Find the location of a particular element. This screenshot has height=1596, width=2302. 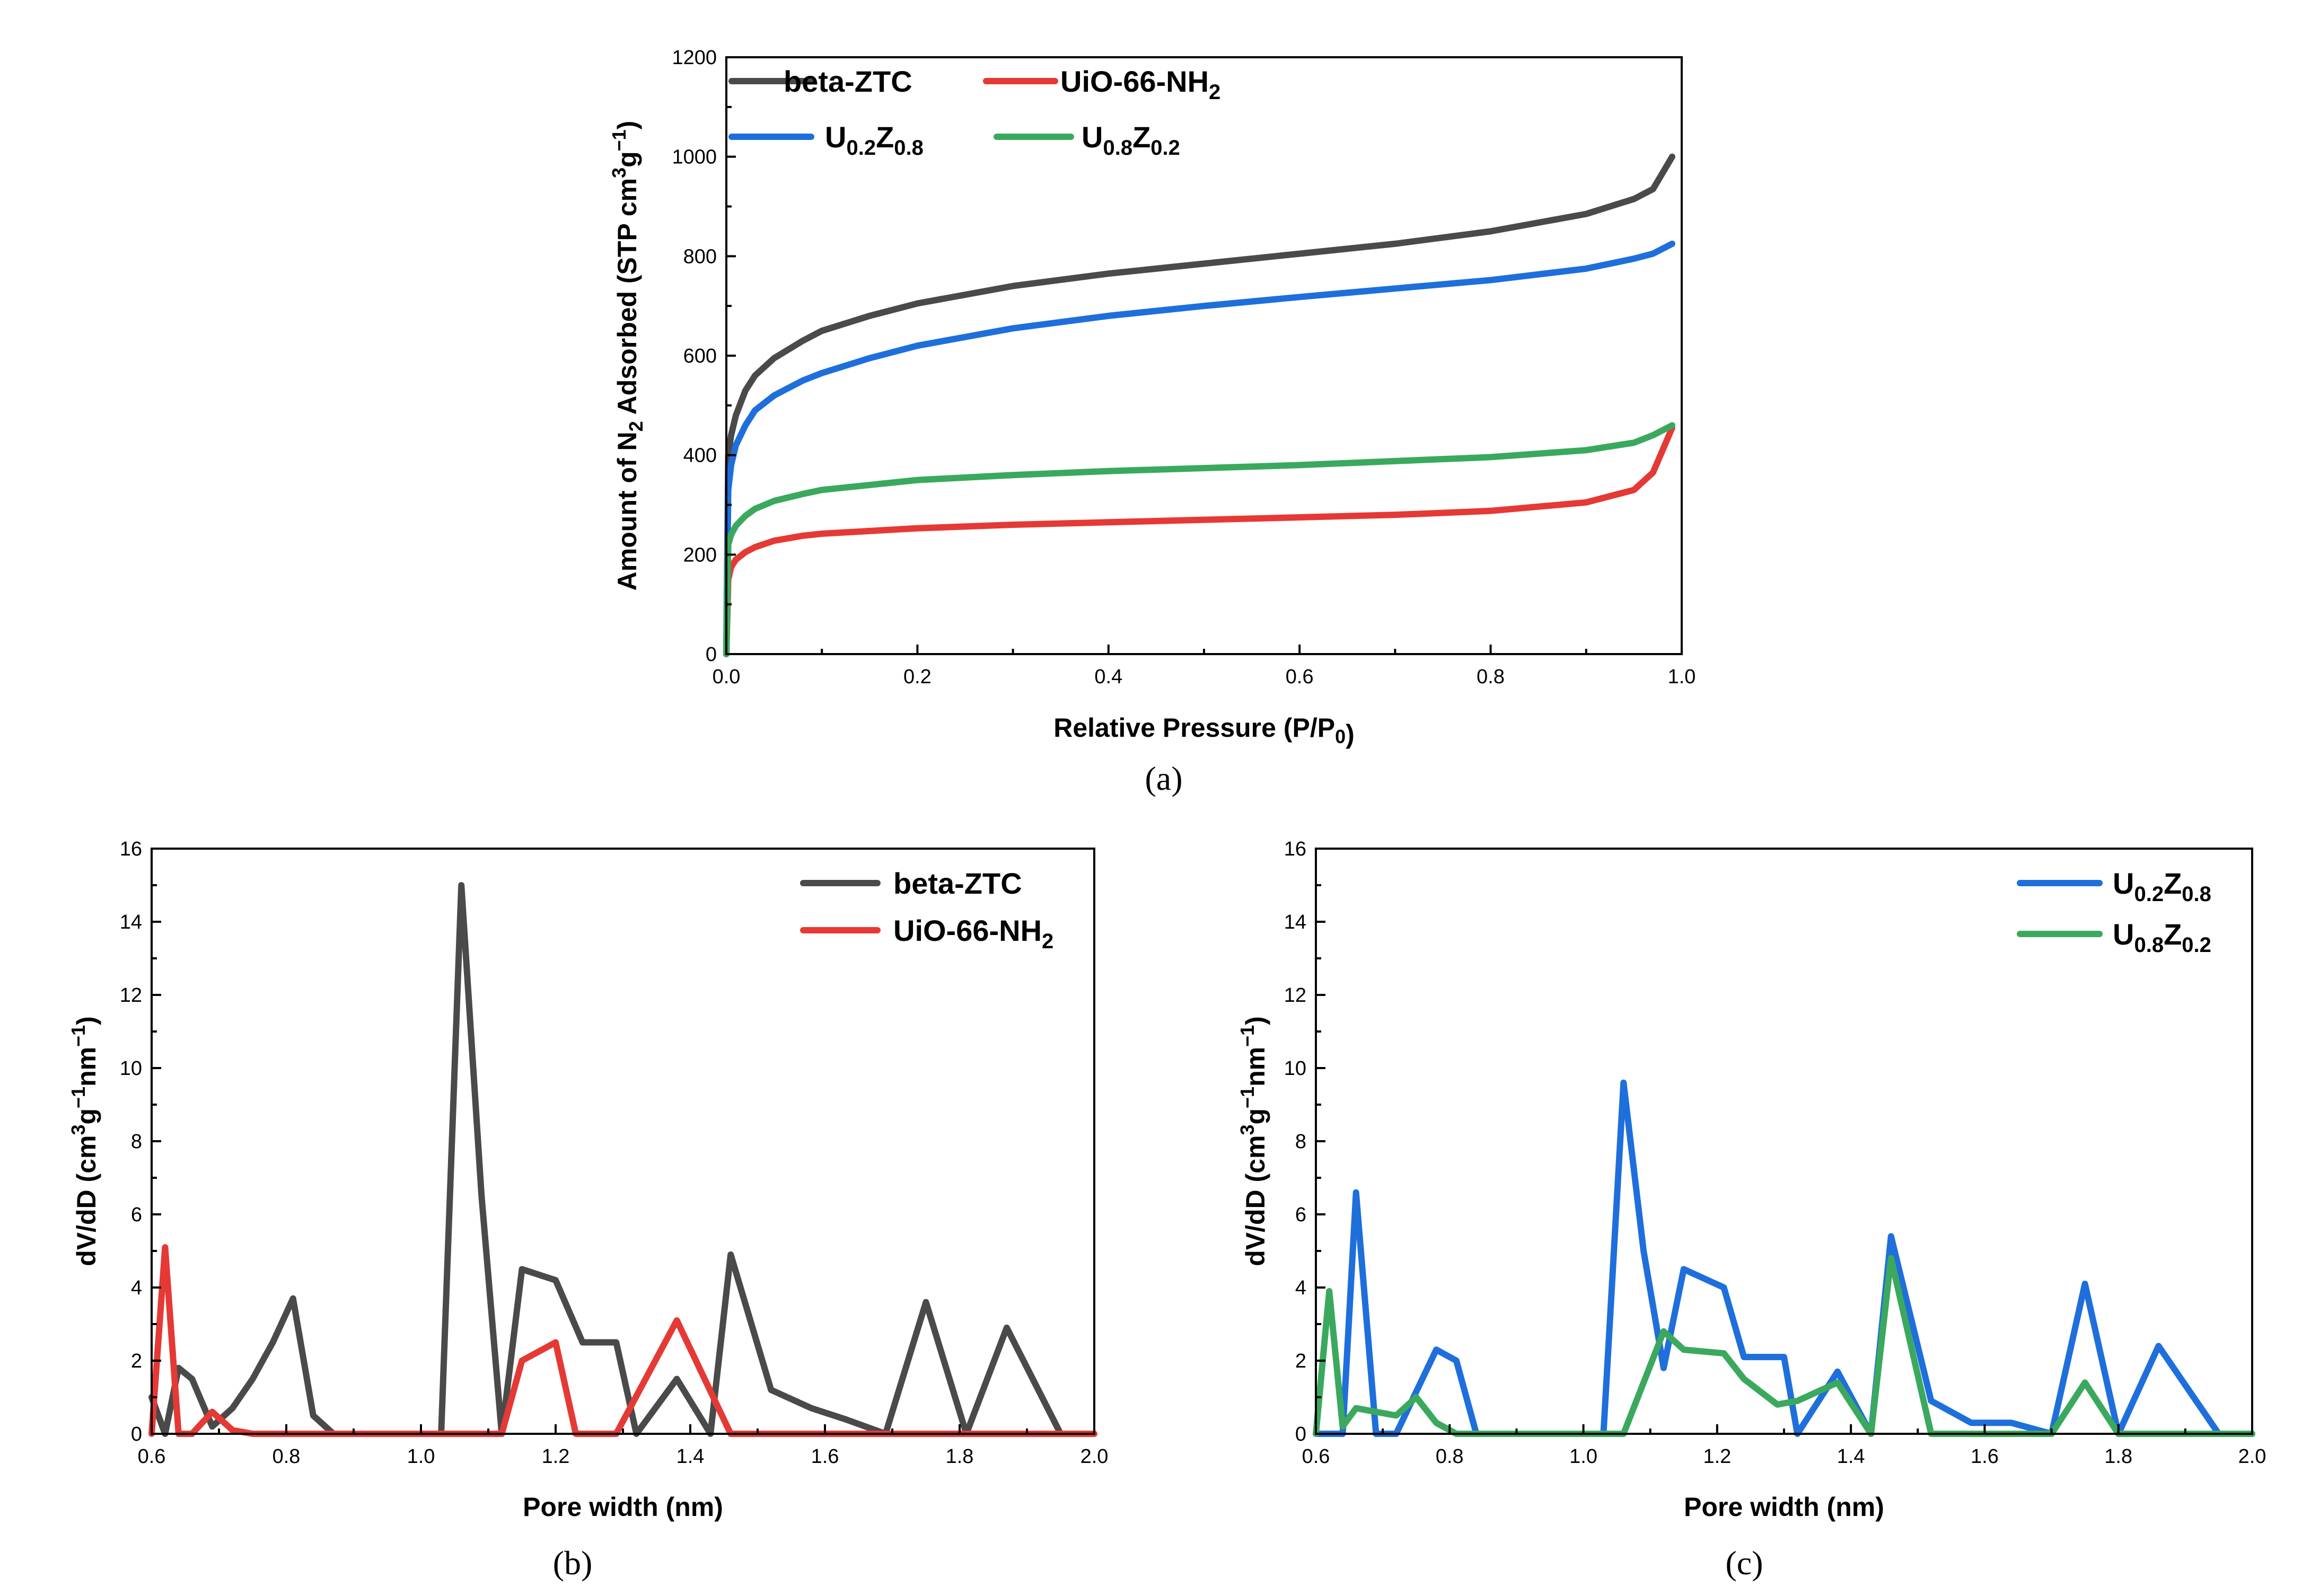

panel-label-b: (b) is located at coordinates (573, 1563).